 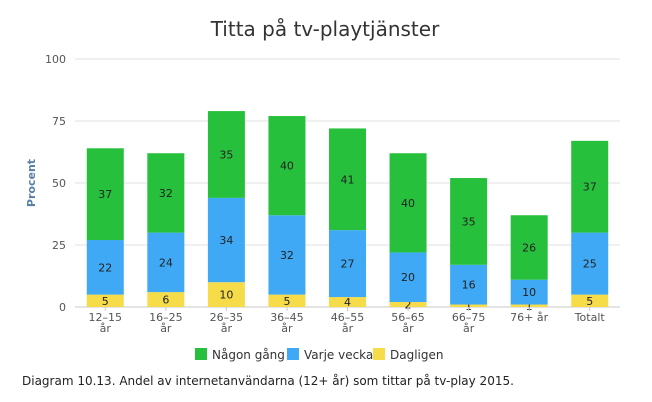 I want to click on y-axis-ticks: 0 25 50 75 100, so click(x=55, y=183).